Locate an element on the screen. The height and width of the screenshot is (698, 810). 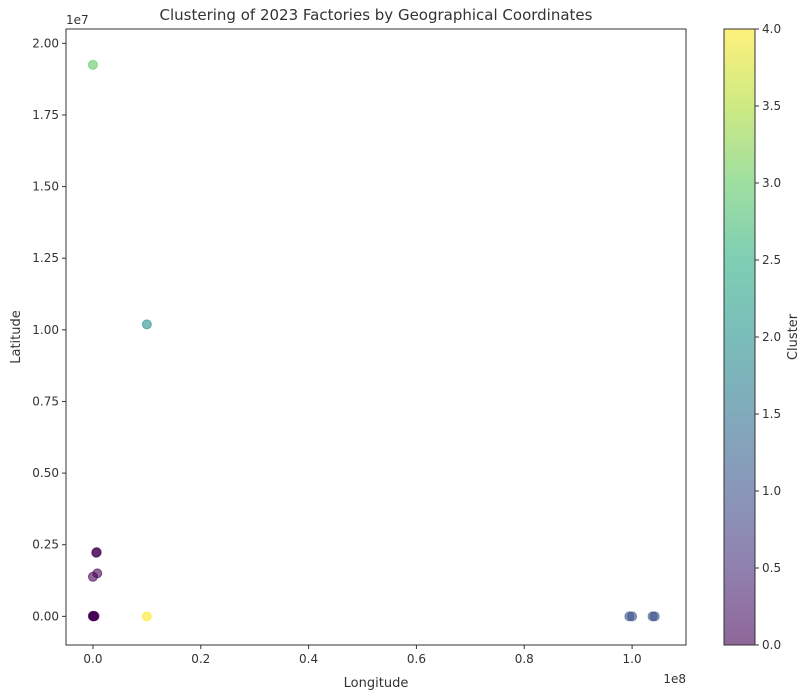
x-tick-label: 0.8 is located at coordinates (524, 659).